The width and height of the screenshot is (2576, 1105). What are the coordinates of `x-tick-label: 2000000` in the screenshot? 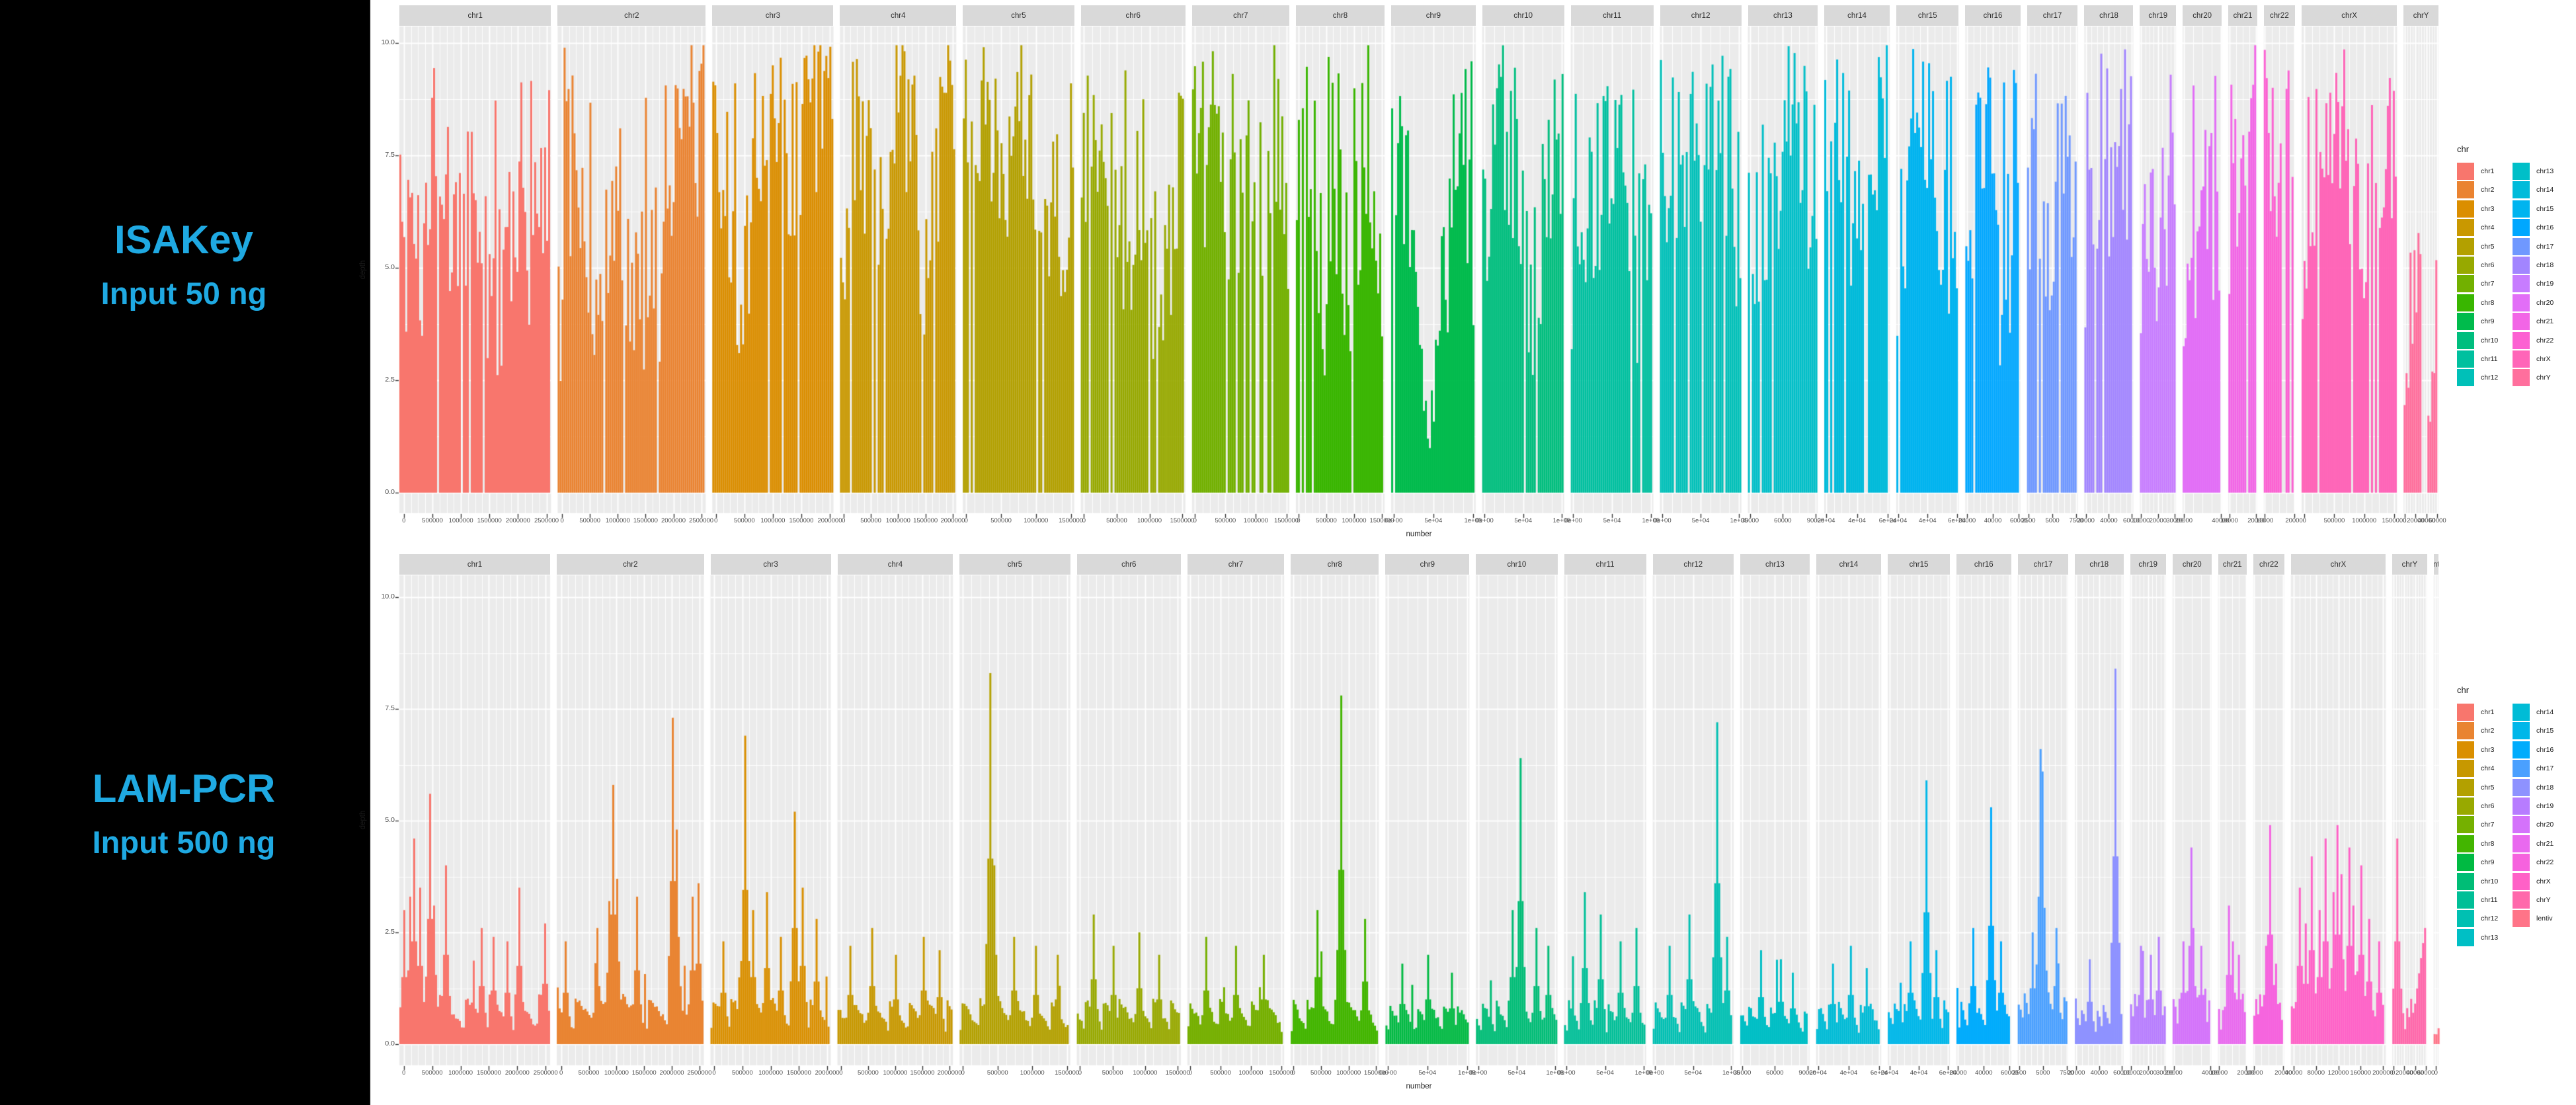 It's located at (830, 520).